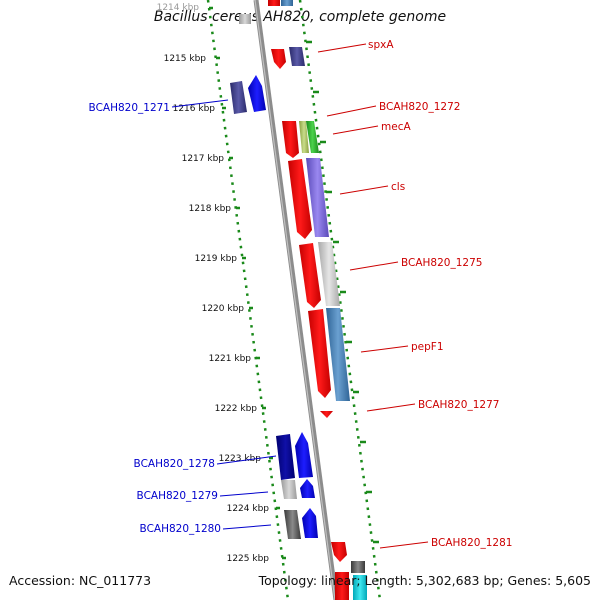 This screenshot has height=600, width=600. What do you see at coordinates (296, 300) in the screenshot?
I see `genome-axis` at bounding box center [296, 300].